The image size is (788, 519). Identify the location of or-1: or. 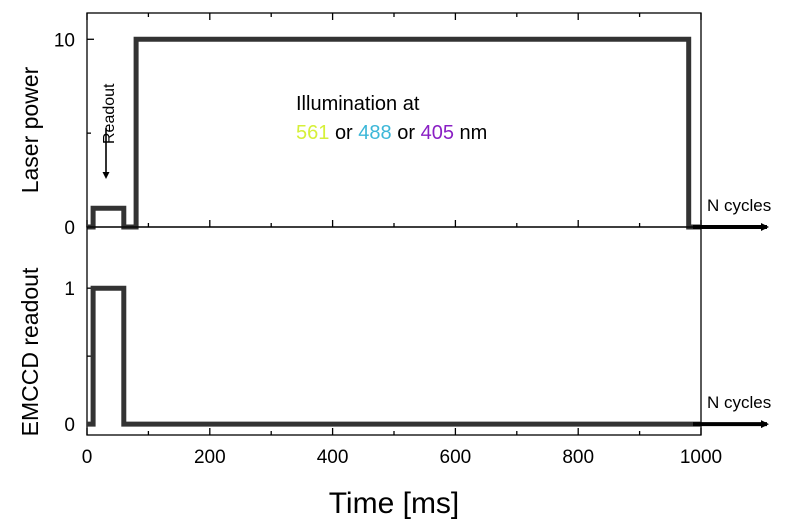
(344, 133).